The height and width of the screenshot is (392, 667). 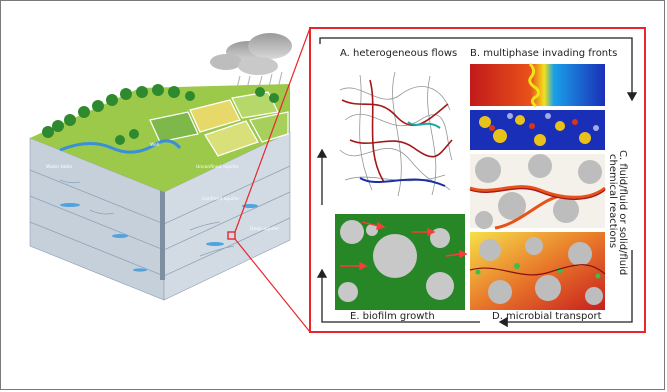 I want to click on river, so click(x=120, y=146).